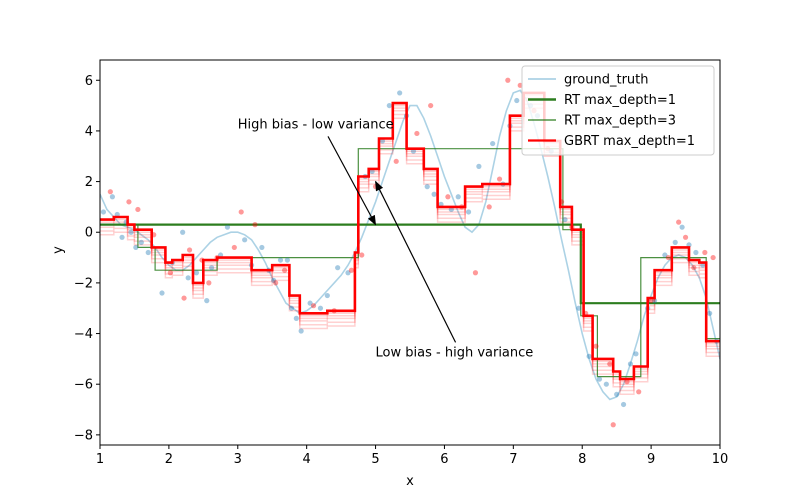  I want to click on y-tick-label: 0, so click(89, 233).